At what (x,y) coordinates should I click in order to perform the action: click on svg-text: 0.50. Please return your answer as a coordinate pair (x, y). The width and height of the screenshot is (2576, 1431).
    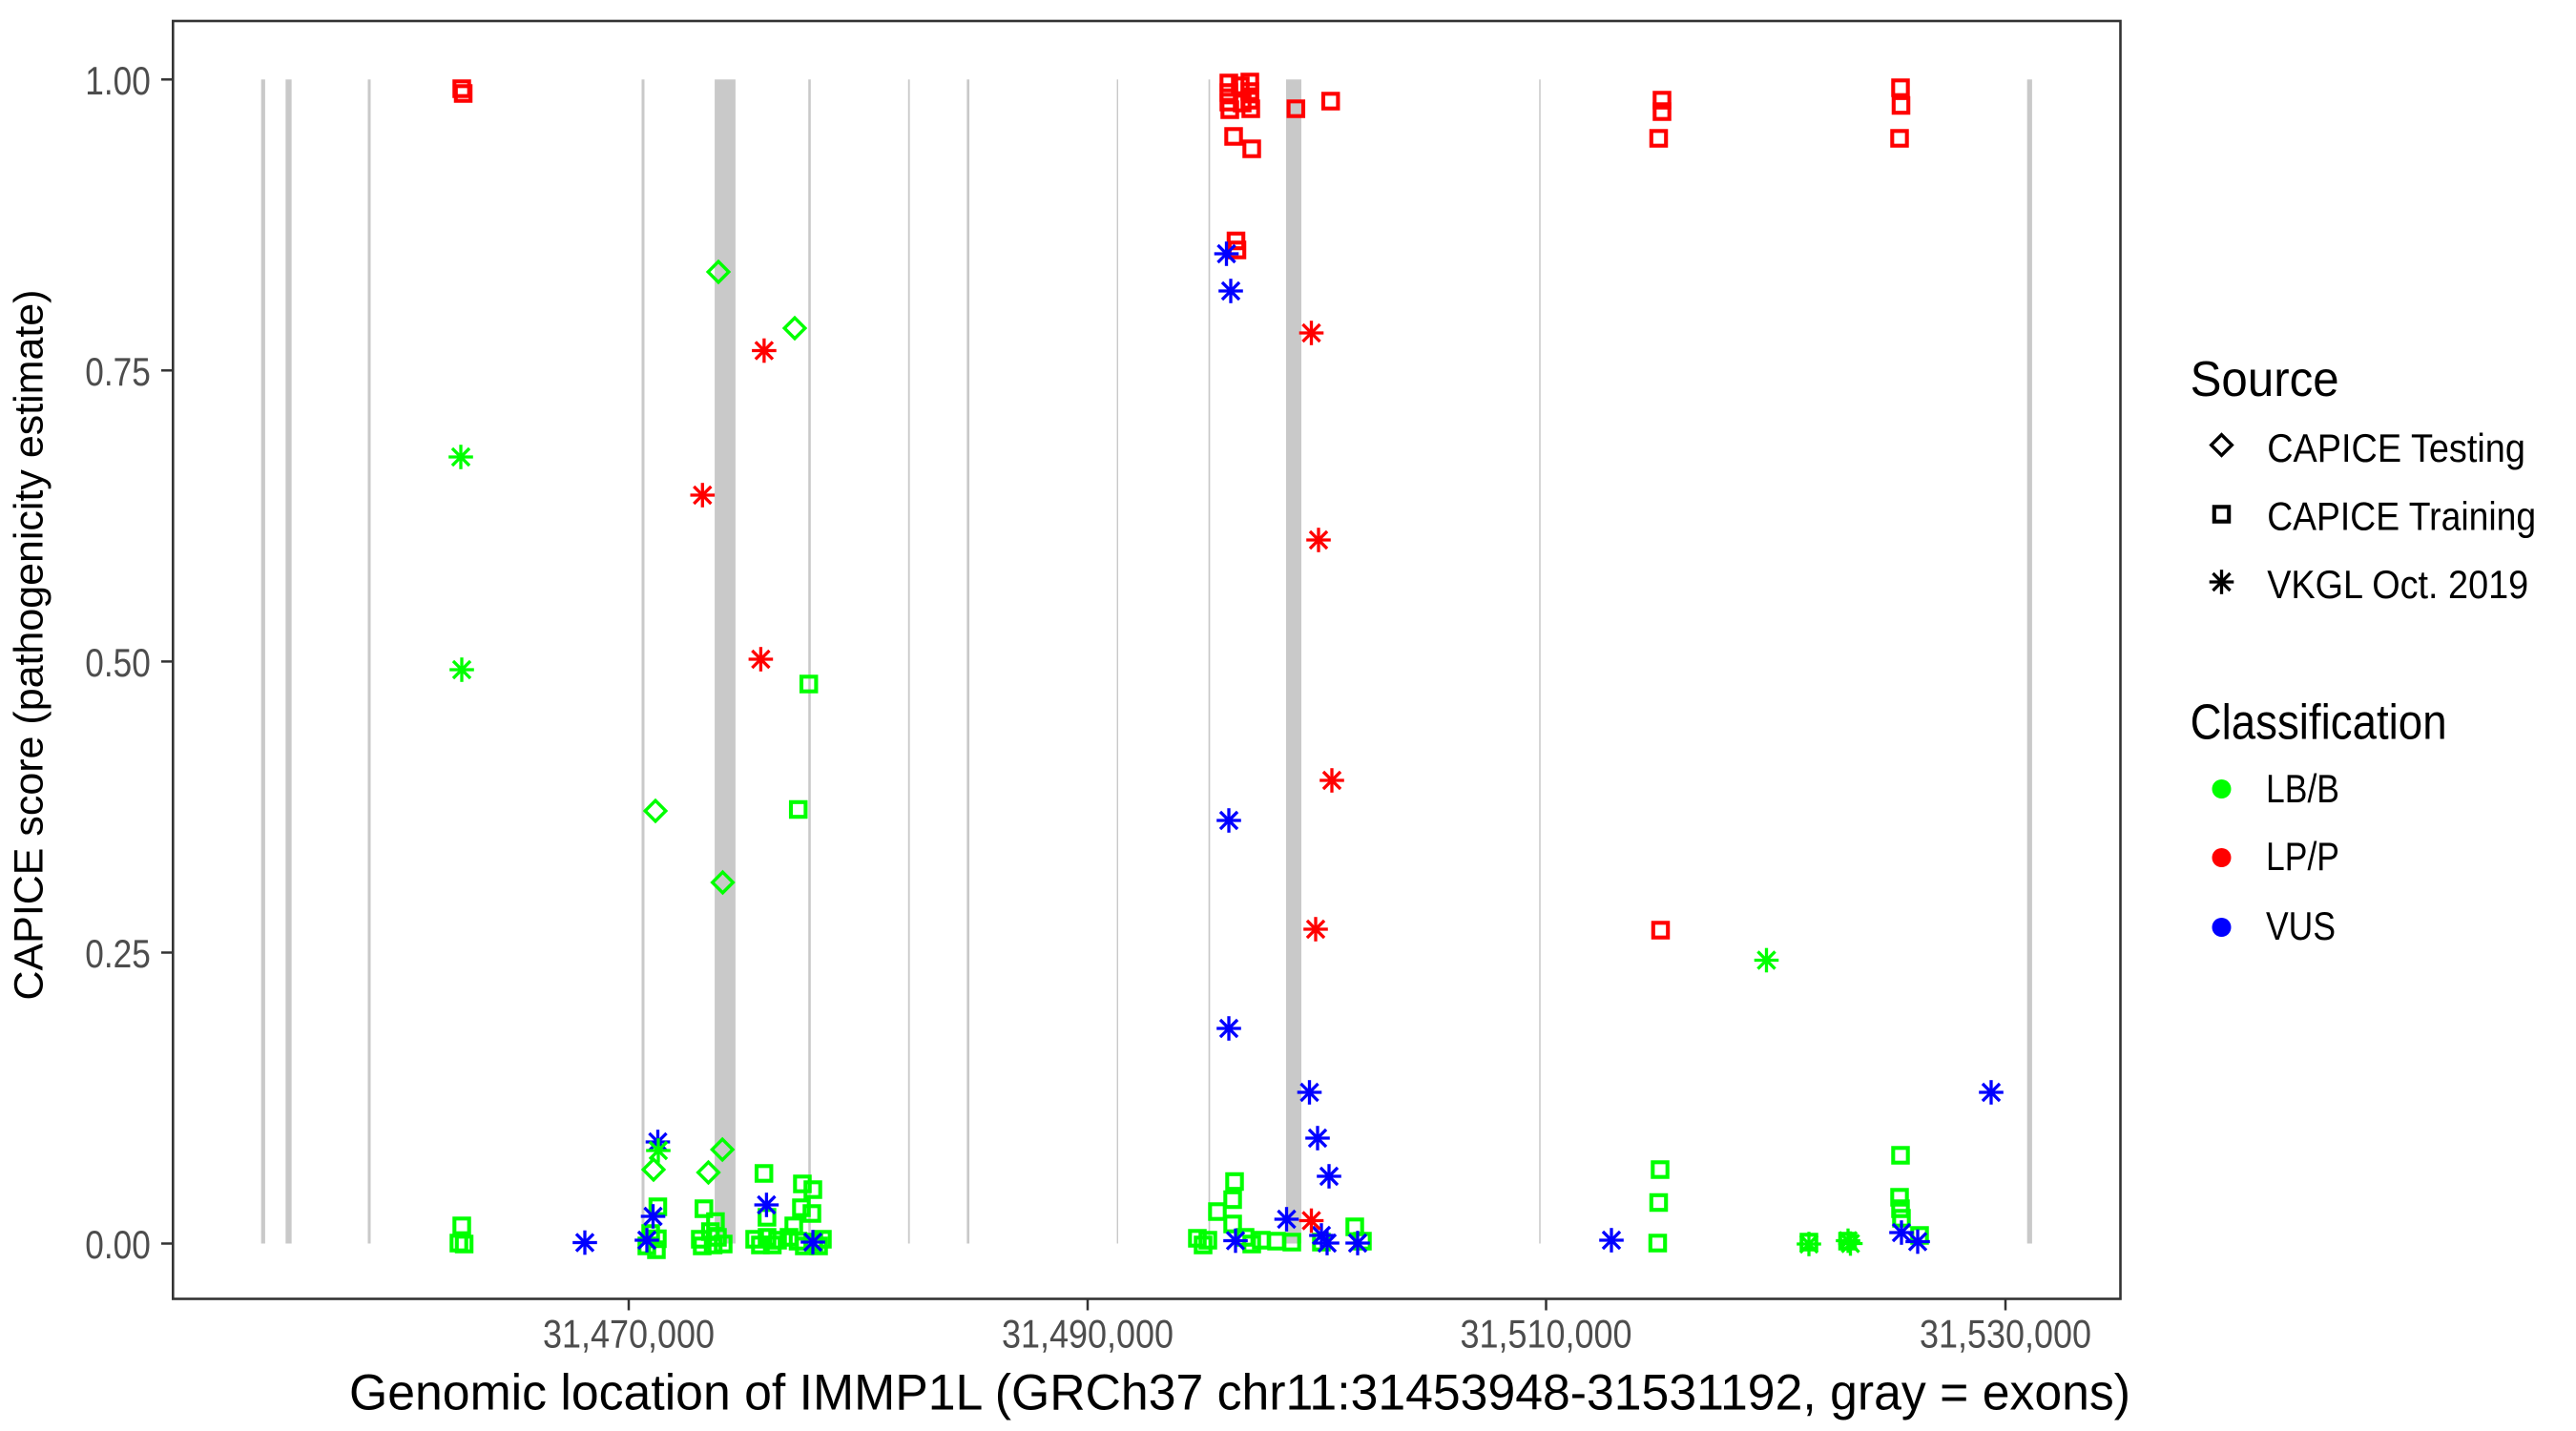
    Looking at the image, I should click on (118, 662).